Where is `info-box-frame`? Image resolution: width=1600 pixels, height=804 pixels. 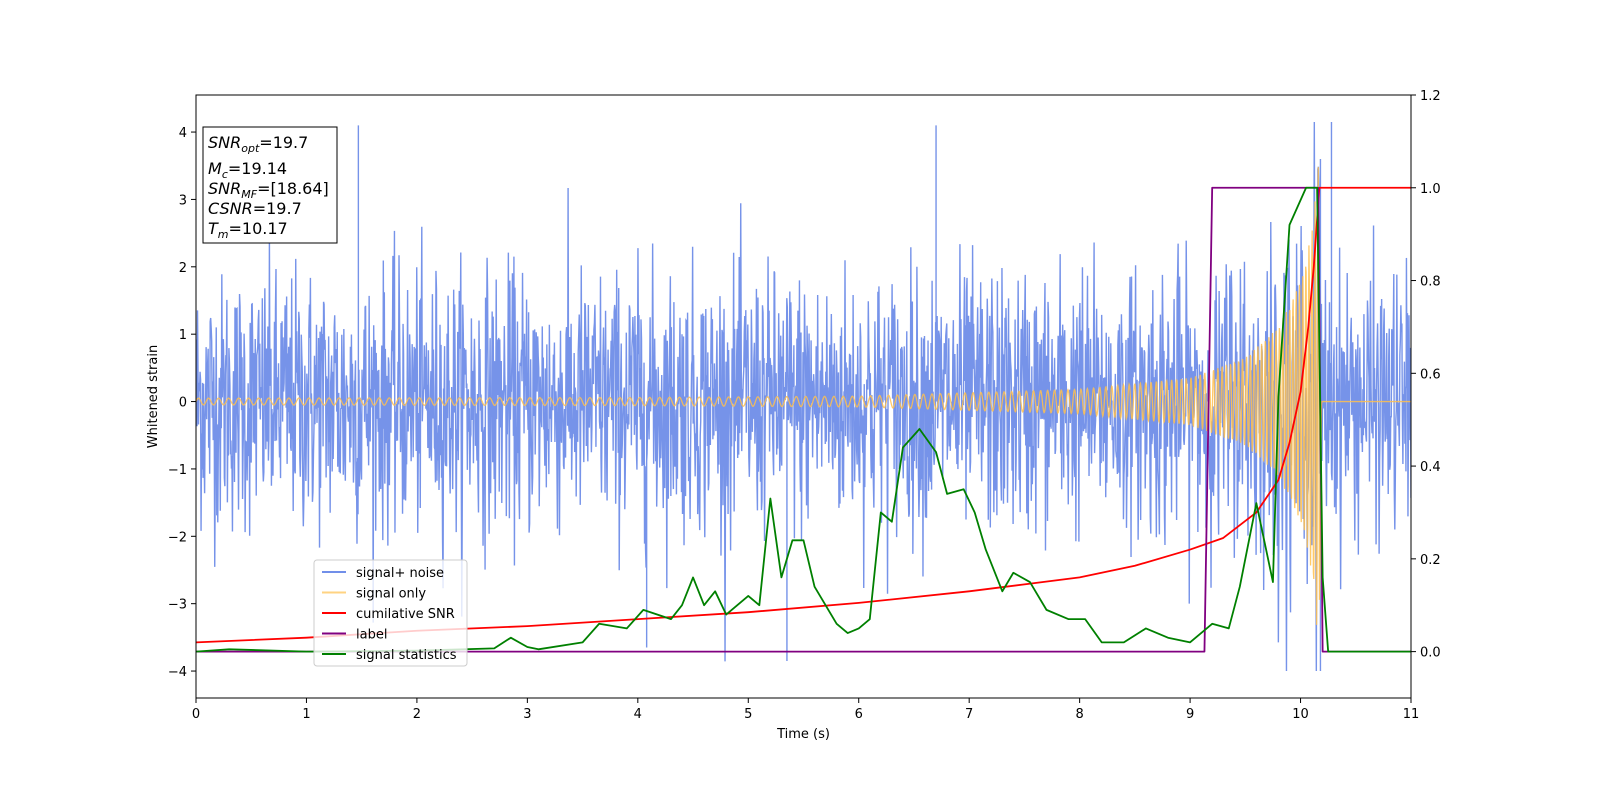
info-box-frame is located at coordinates (270, 185).